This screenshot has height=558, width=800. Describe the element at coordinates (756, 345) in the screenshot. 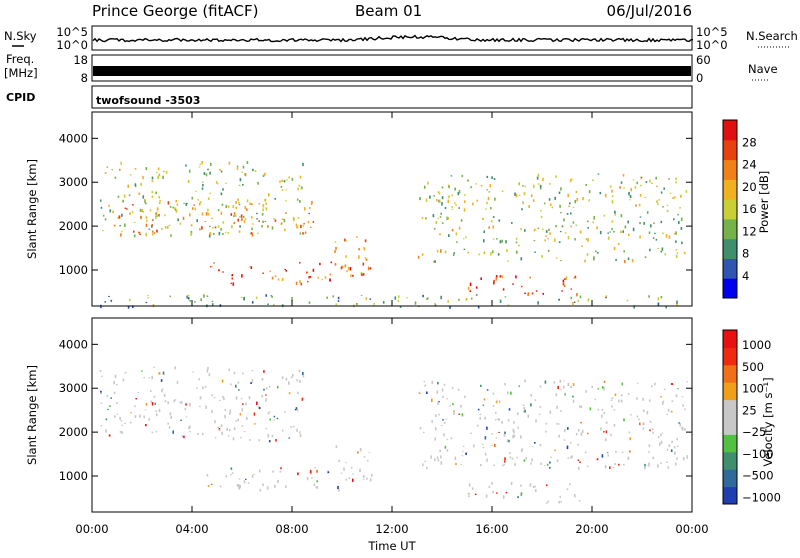

I see `velocity-cbar-tick-label: 1000` at that location.